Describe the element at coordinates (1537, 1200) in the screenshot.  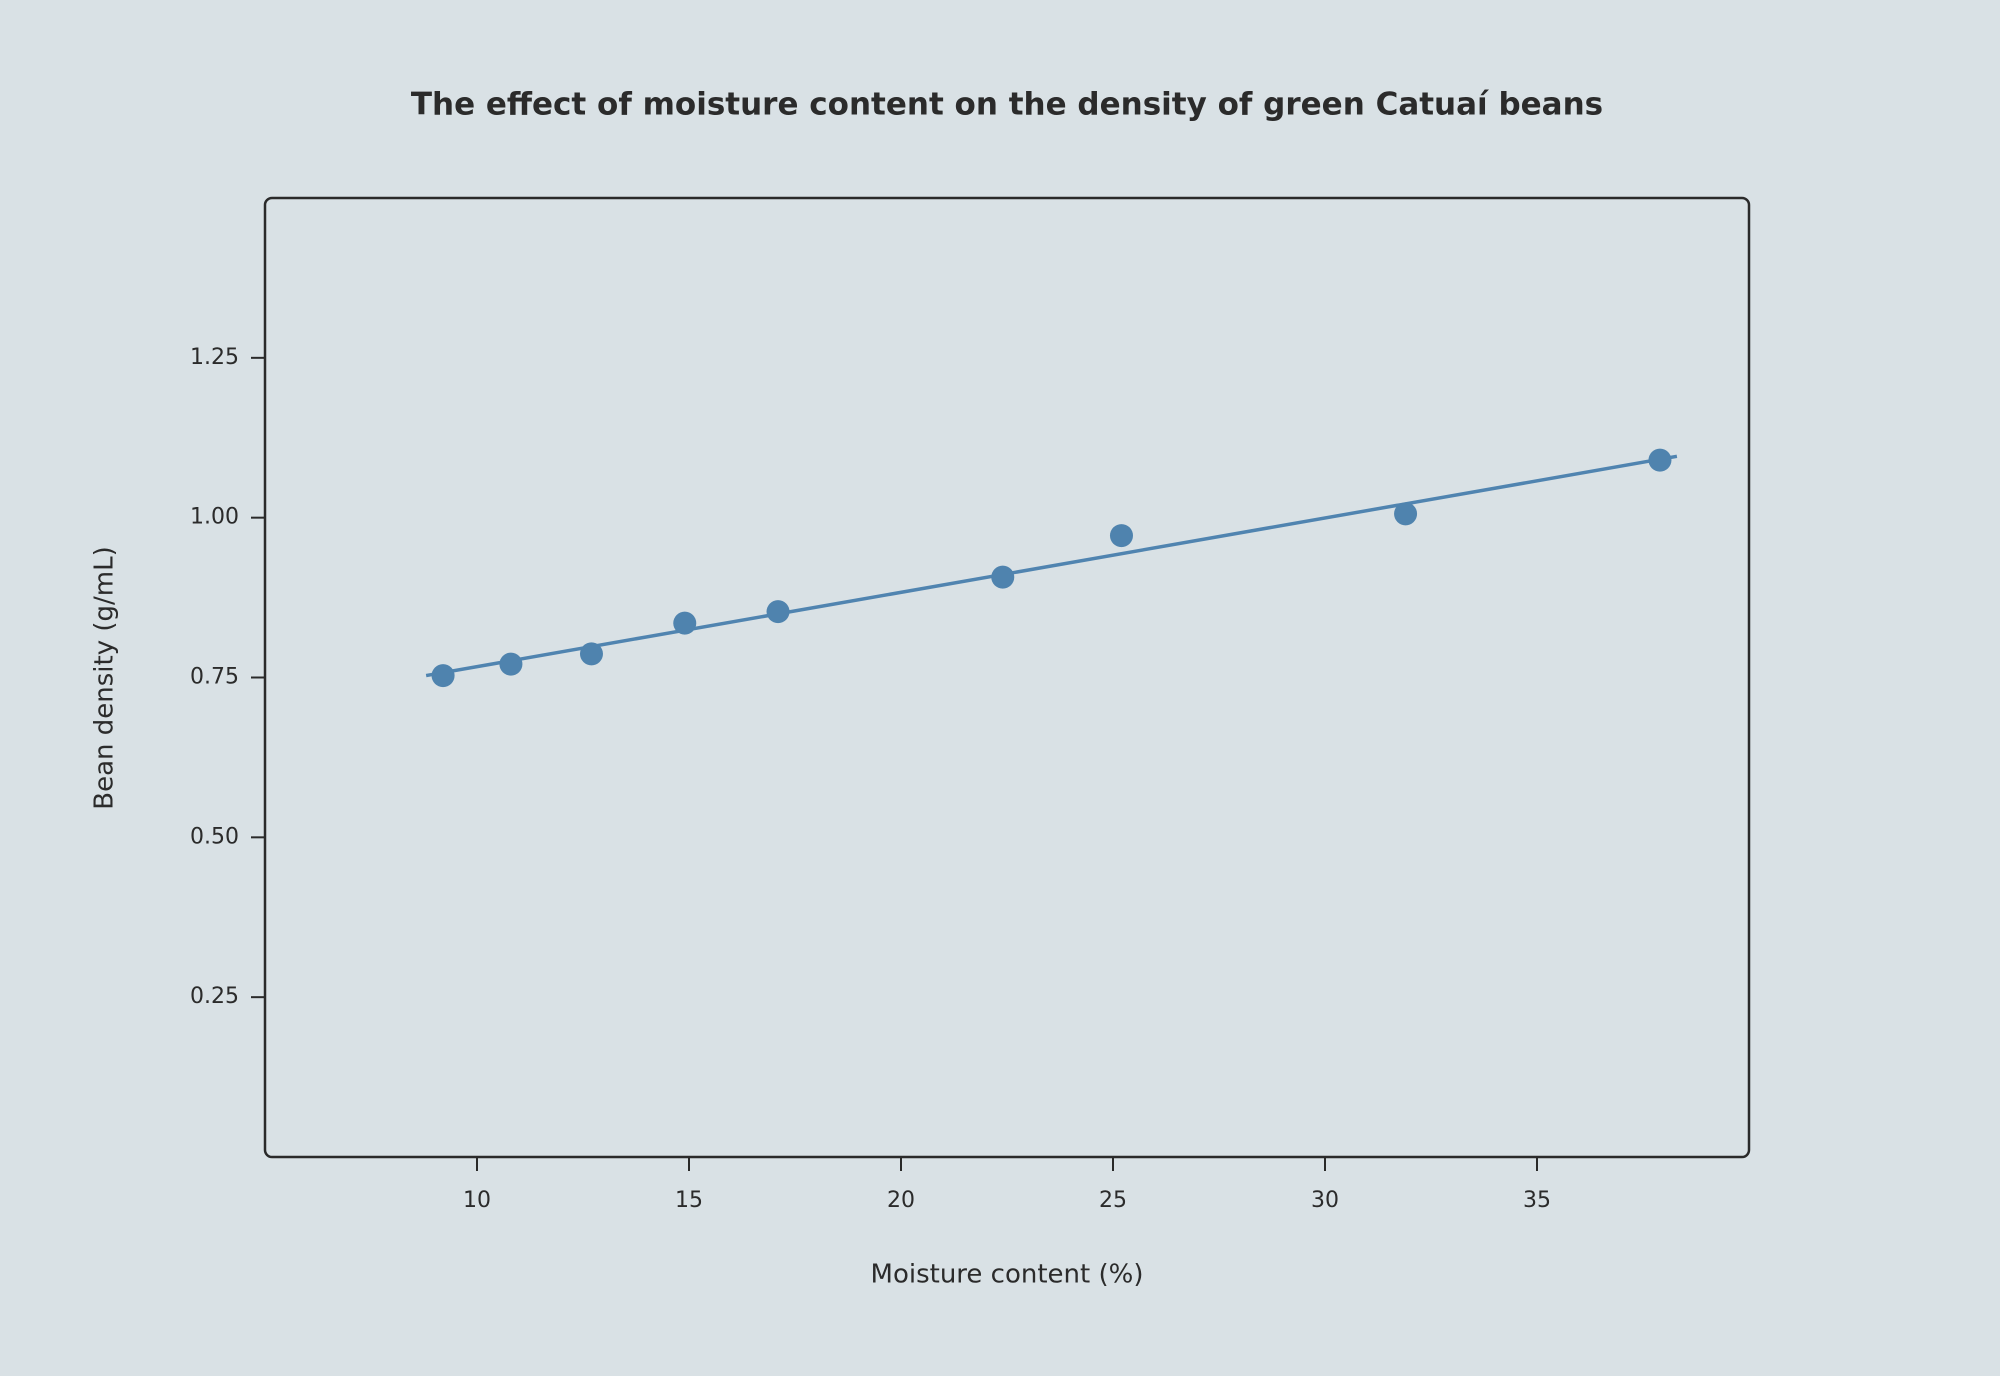
I see `x-tick-label: 35` at that location.